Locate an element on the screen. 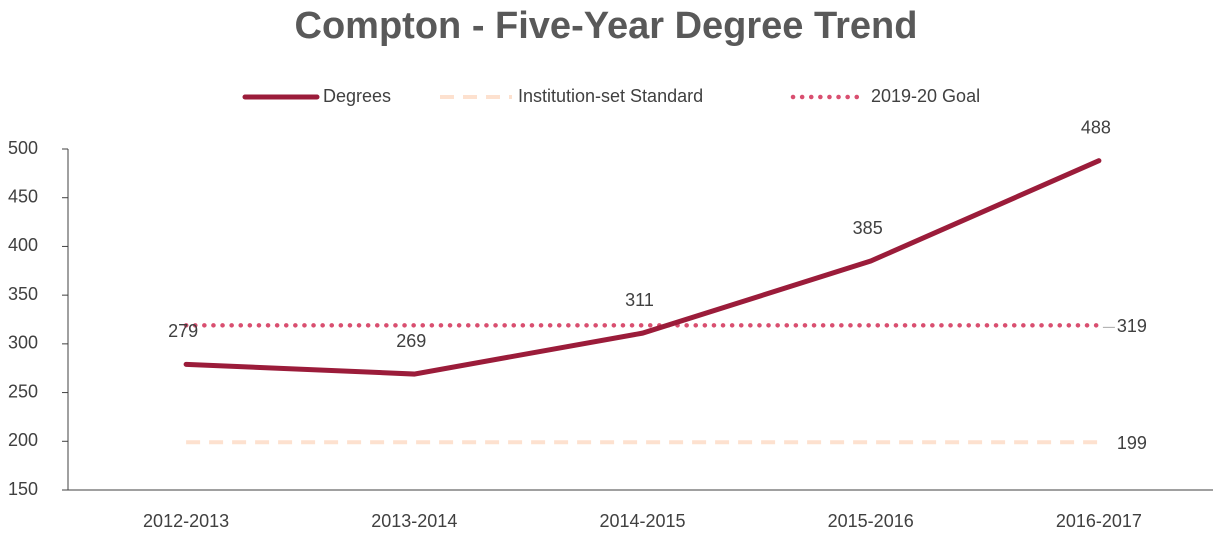  y-tick-label: 350 is located at coordinates (23, 294).